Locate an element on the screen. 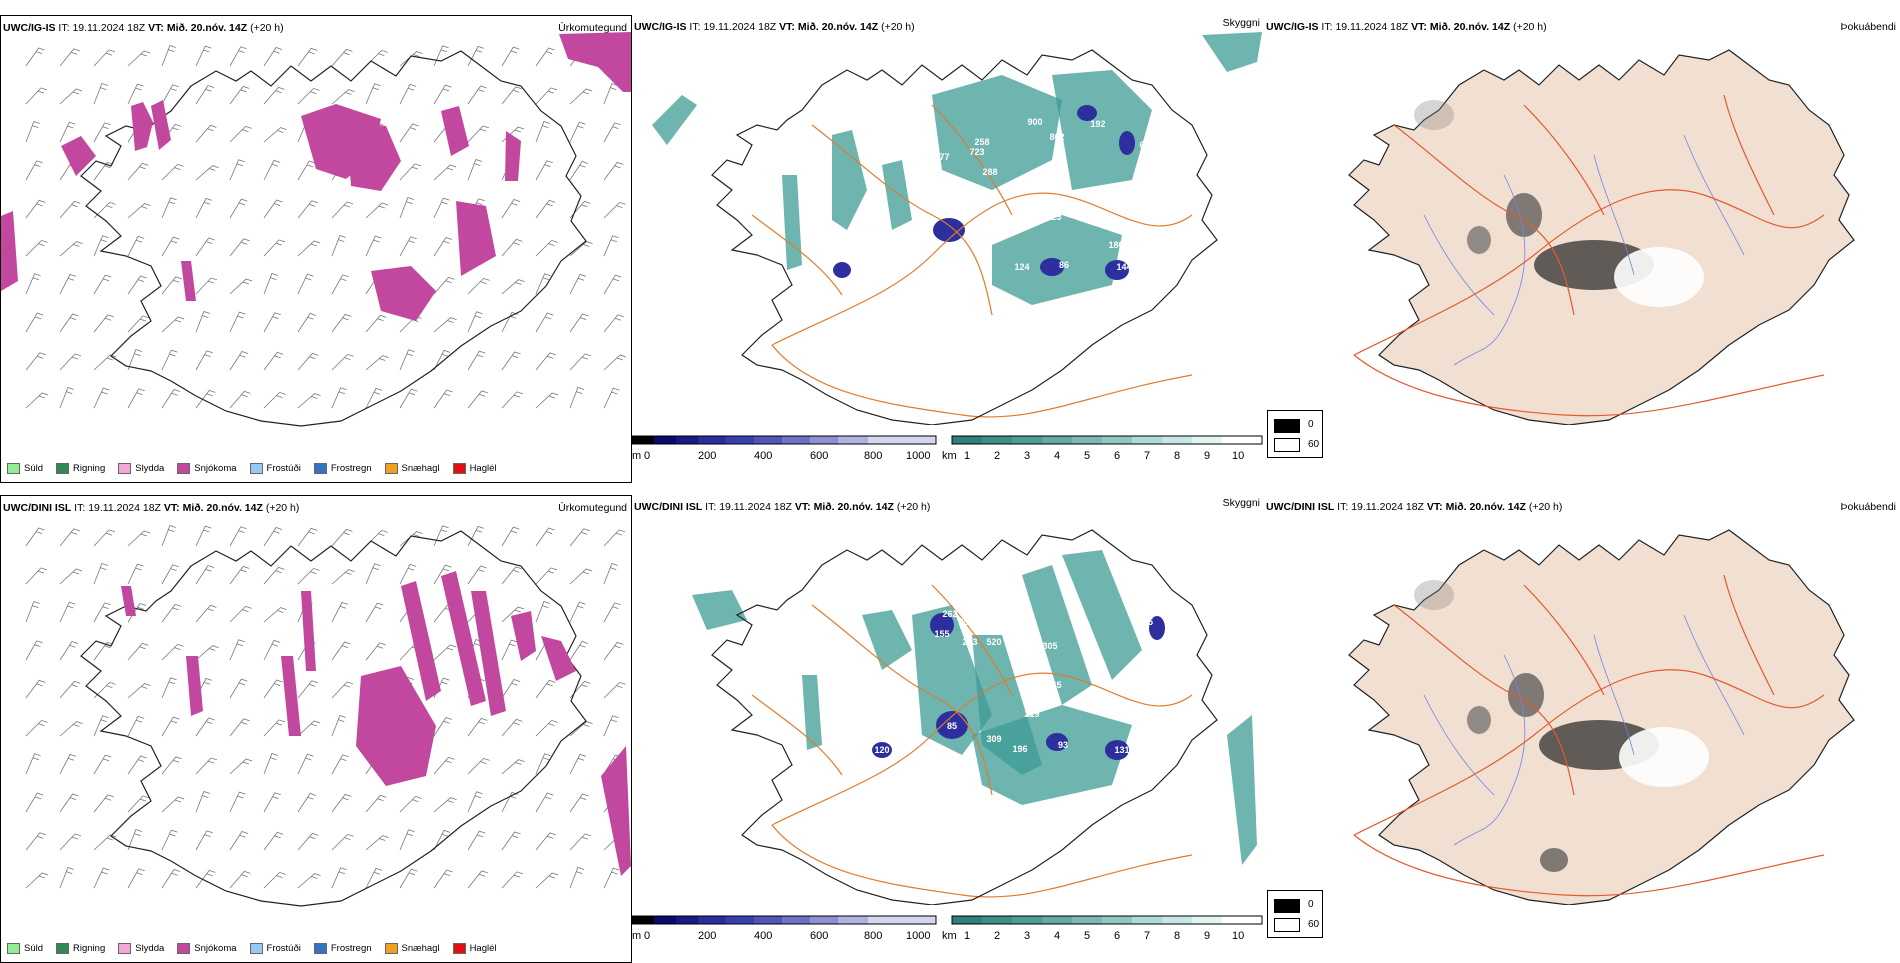 Image resolution: width=1900 pixels, height=963 pixels. cloud-base-label: 723 is located at coordinates (976, 152).